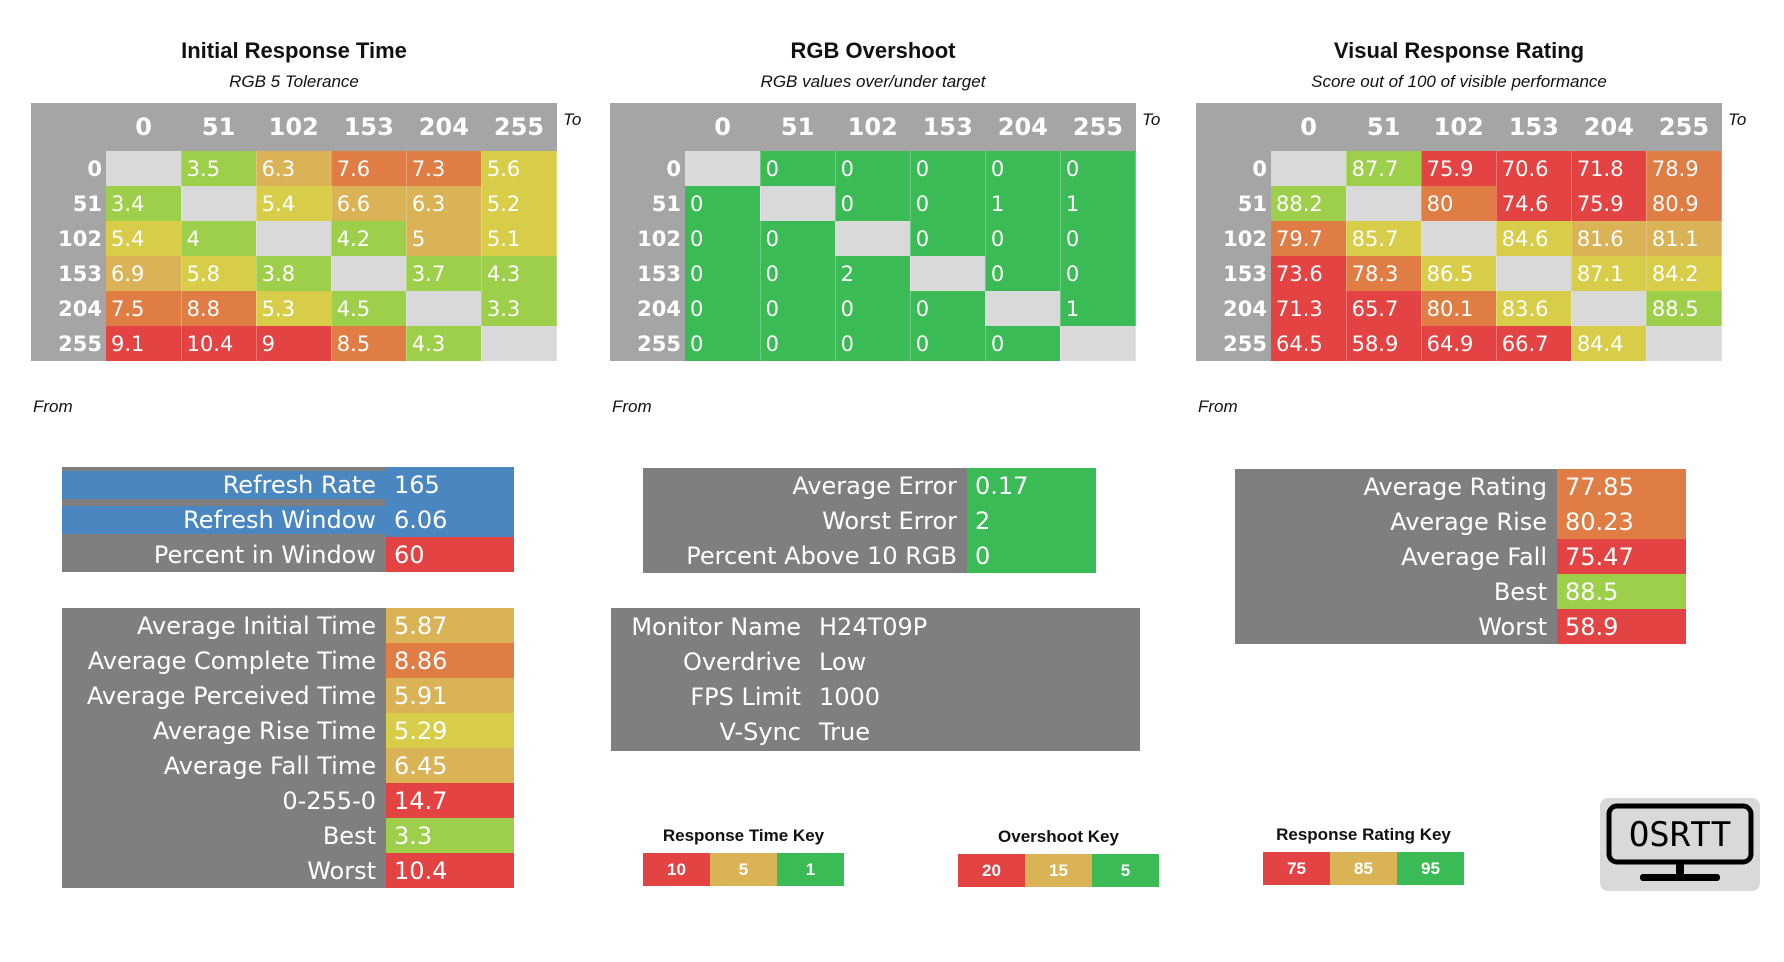 Image resolution: width=1784 pixels, height=962 pixels. I want to click on stat-value: 6.45, so click(450, 765).